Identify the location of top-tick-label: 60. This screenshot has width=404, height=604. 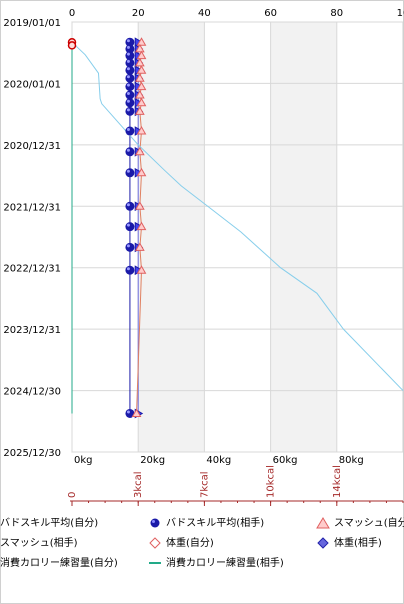
(270, 13).